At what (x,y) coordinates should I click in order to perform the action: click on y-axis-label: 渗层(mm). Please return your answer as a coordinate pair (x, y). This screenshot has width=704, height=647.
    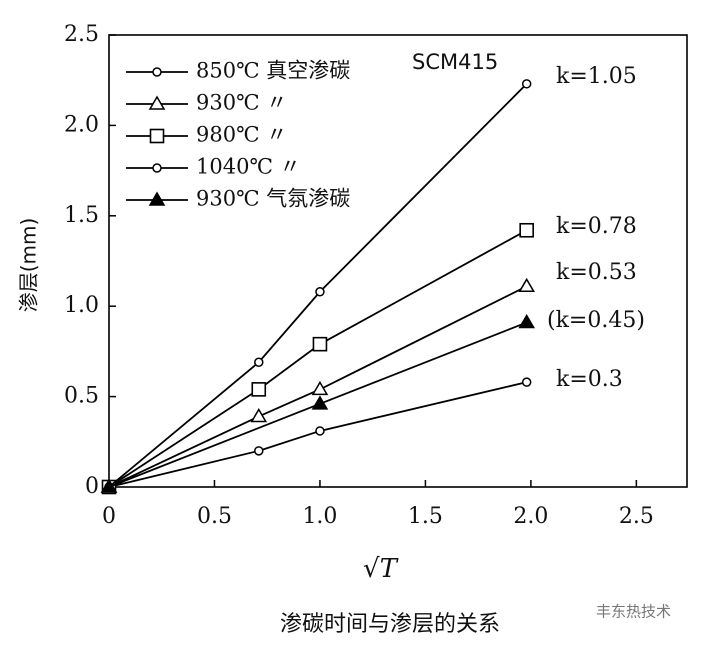
    Looking at the image, I should click on (29, 265).